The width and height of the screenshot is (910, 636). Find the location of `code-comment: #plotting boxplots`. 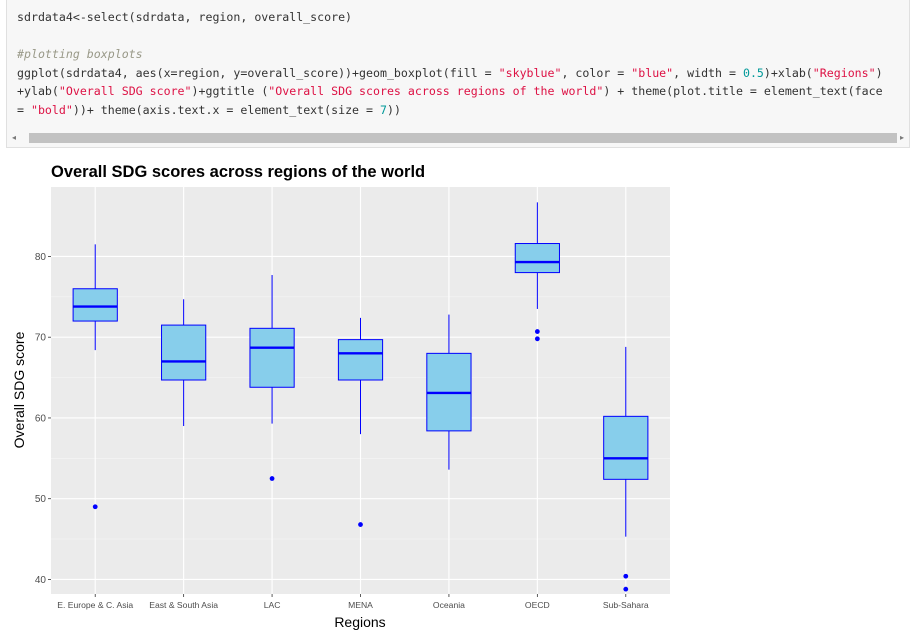

code-comment: #plotting boxplots is located at coordinates (80, 54).